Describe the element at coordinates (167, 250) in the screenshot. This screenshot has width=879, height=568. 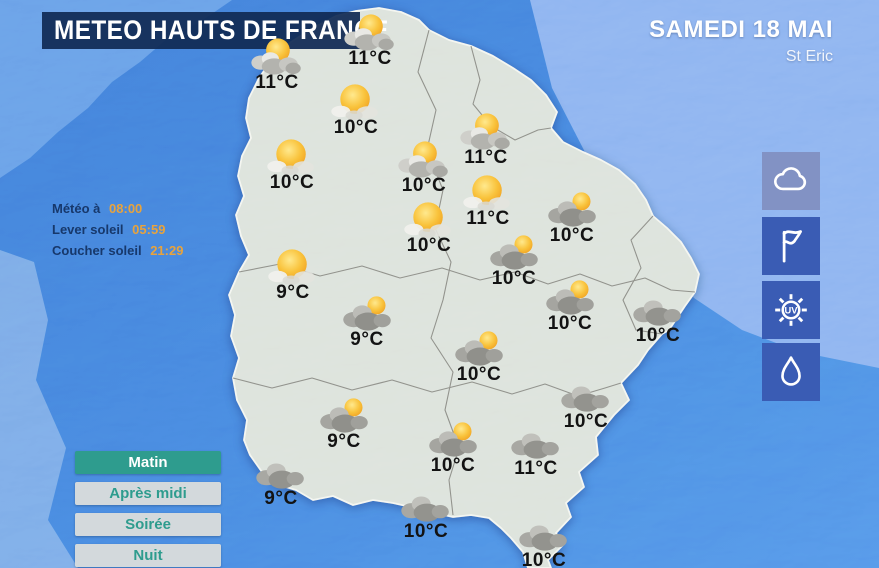
I see `info-value: 21:29` at that location.